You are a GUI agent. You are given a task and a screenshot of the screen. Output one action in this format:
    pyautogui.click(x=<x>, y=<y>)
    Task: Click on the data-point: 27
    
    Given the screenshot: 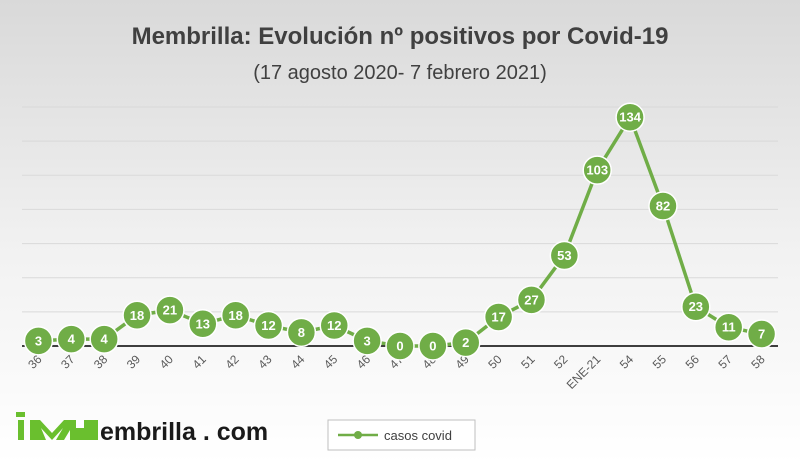 What is the action you would take?
    pyautogui.click(x=531, y=300)
    